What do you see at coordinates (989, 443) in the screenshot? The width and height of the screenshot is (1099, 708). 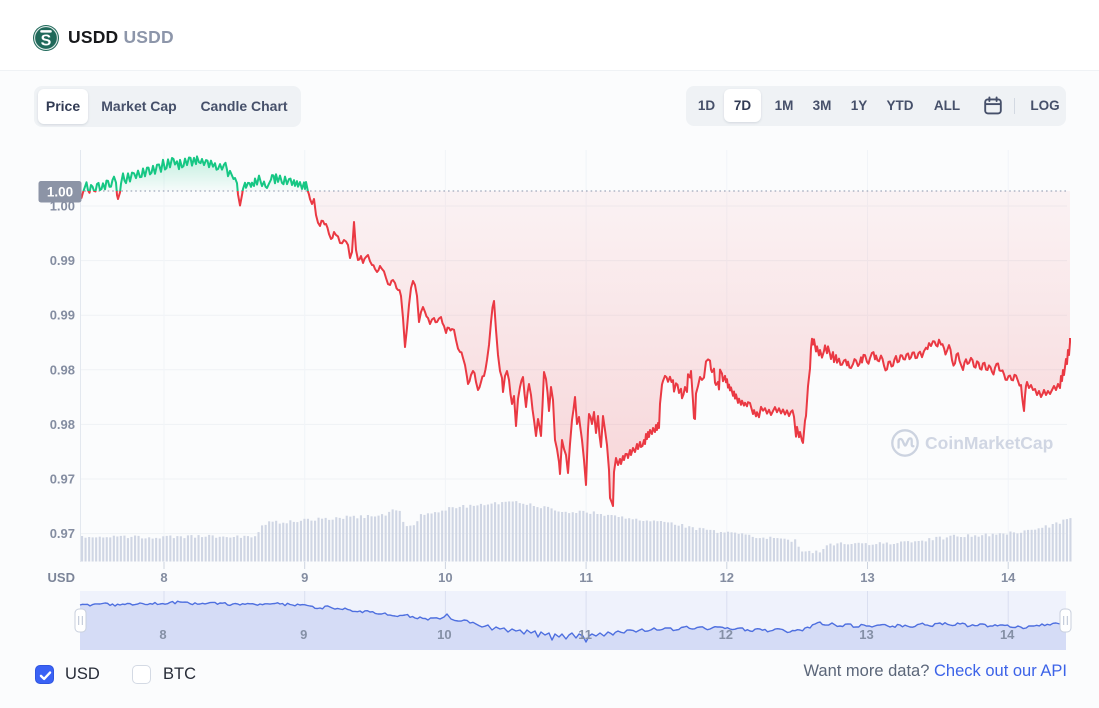 I see `svg-text: CoinMarketCap` at bounding box center [989, 443].